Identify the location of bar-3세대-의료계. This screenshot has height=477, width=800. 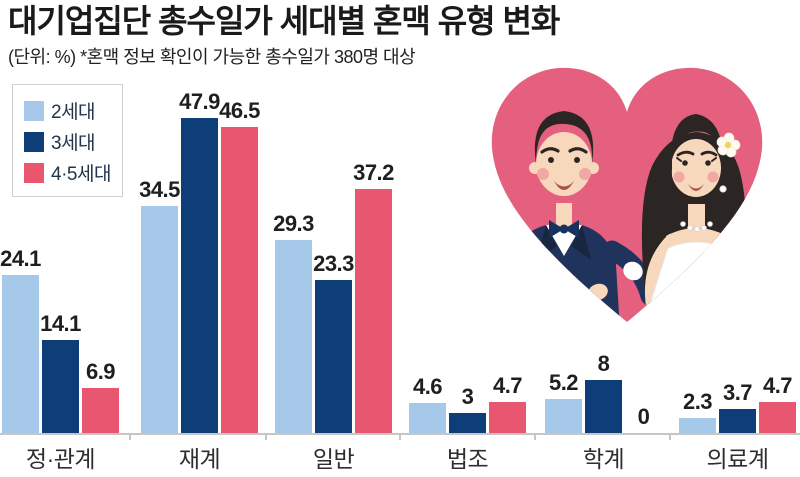
(737, 421).